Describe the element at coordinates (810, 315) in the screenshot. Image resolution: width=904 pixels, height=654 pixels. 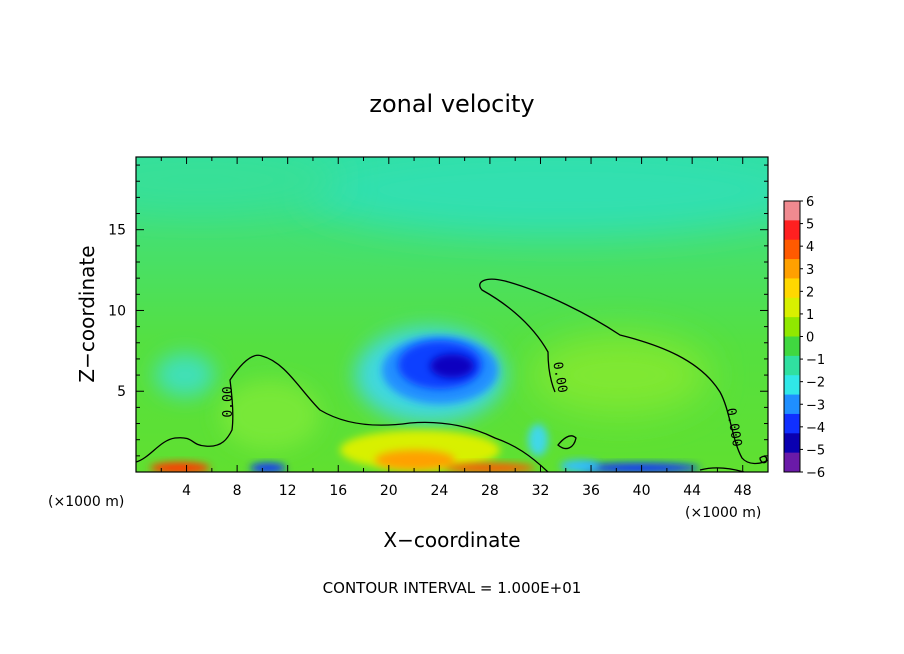
I see `colorbar-label: 1` at that location.